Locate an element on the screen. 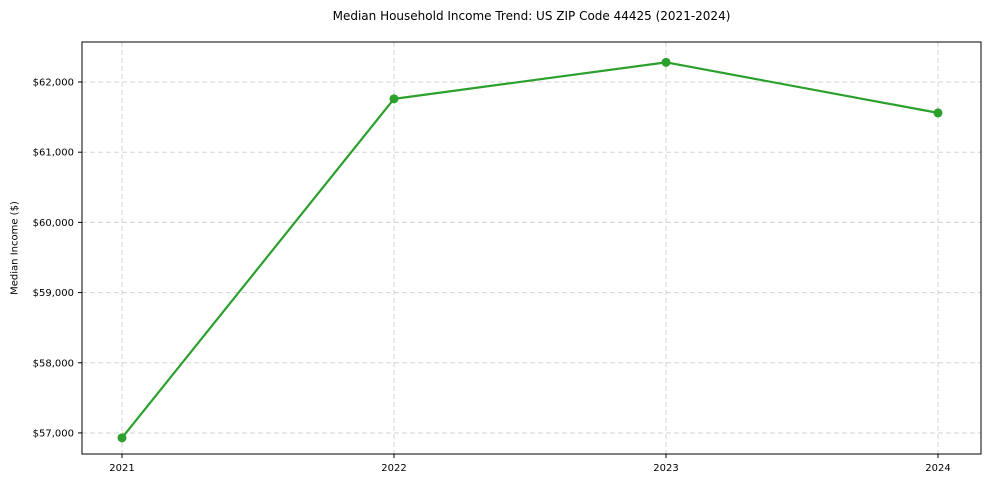 Image resolution: width=989 pixels, height=490 pixels. y-tick-label: $60,000 is located at coordinates (53, 223).